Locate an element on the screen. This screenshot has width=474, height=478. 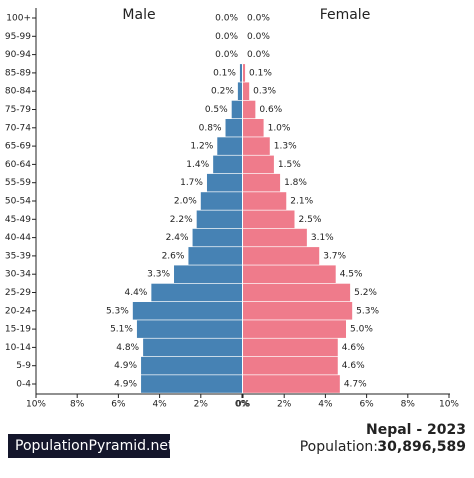
y-tick-label: 5-9 is located at coordinates (23, 366).